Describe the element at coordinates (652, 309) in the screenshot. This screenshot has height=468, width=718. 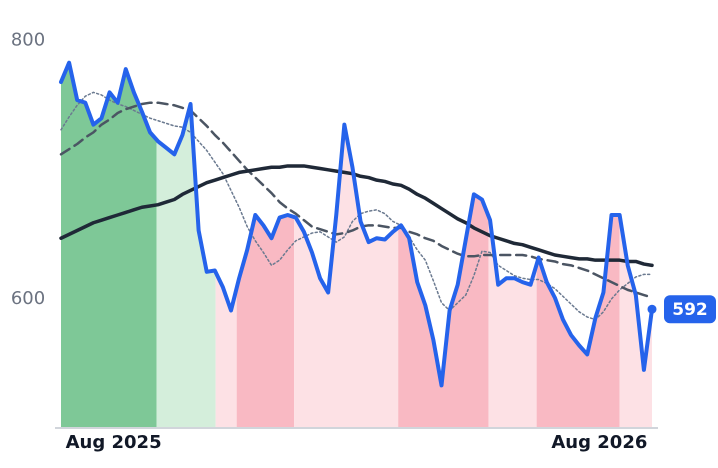
I see `last-point` at that location.